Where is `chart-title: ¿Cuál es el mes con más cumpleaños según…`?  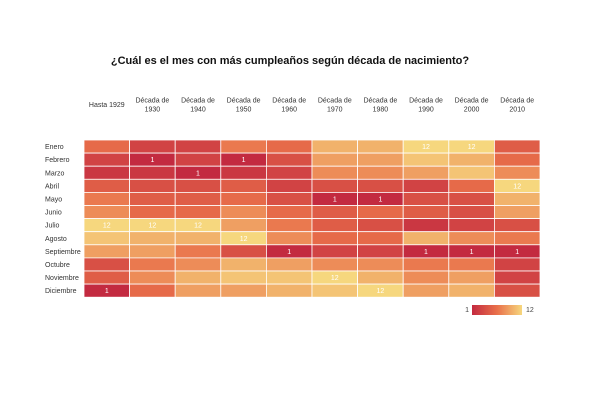
chart-title: ¿Cuál es el mes con más cumpleaños según… is located at coordinates (290, 61).